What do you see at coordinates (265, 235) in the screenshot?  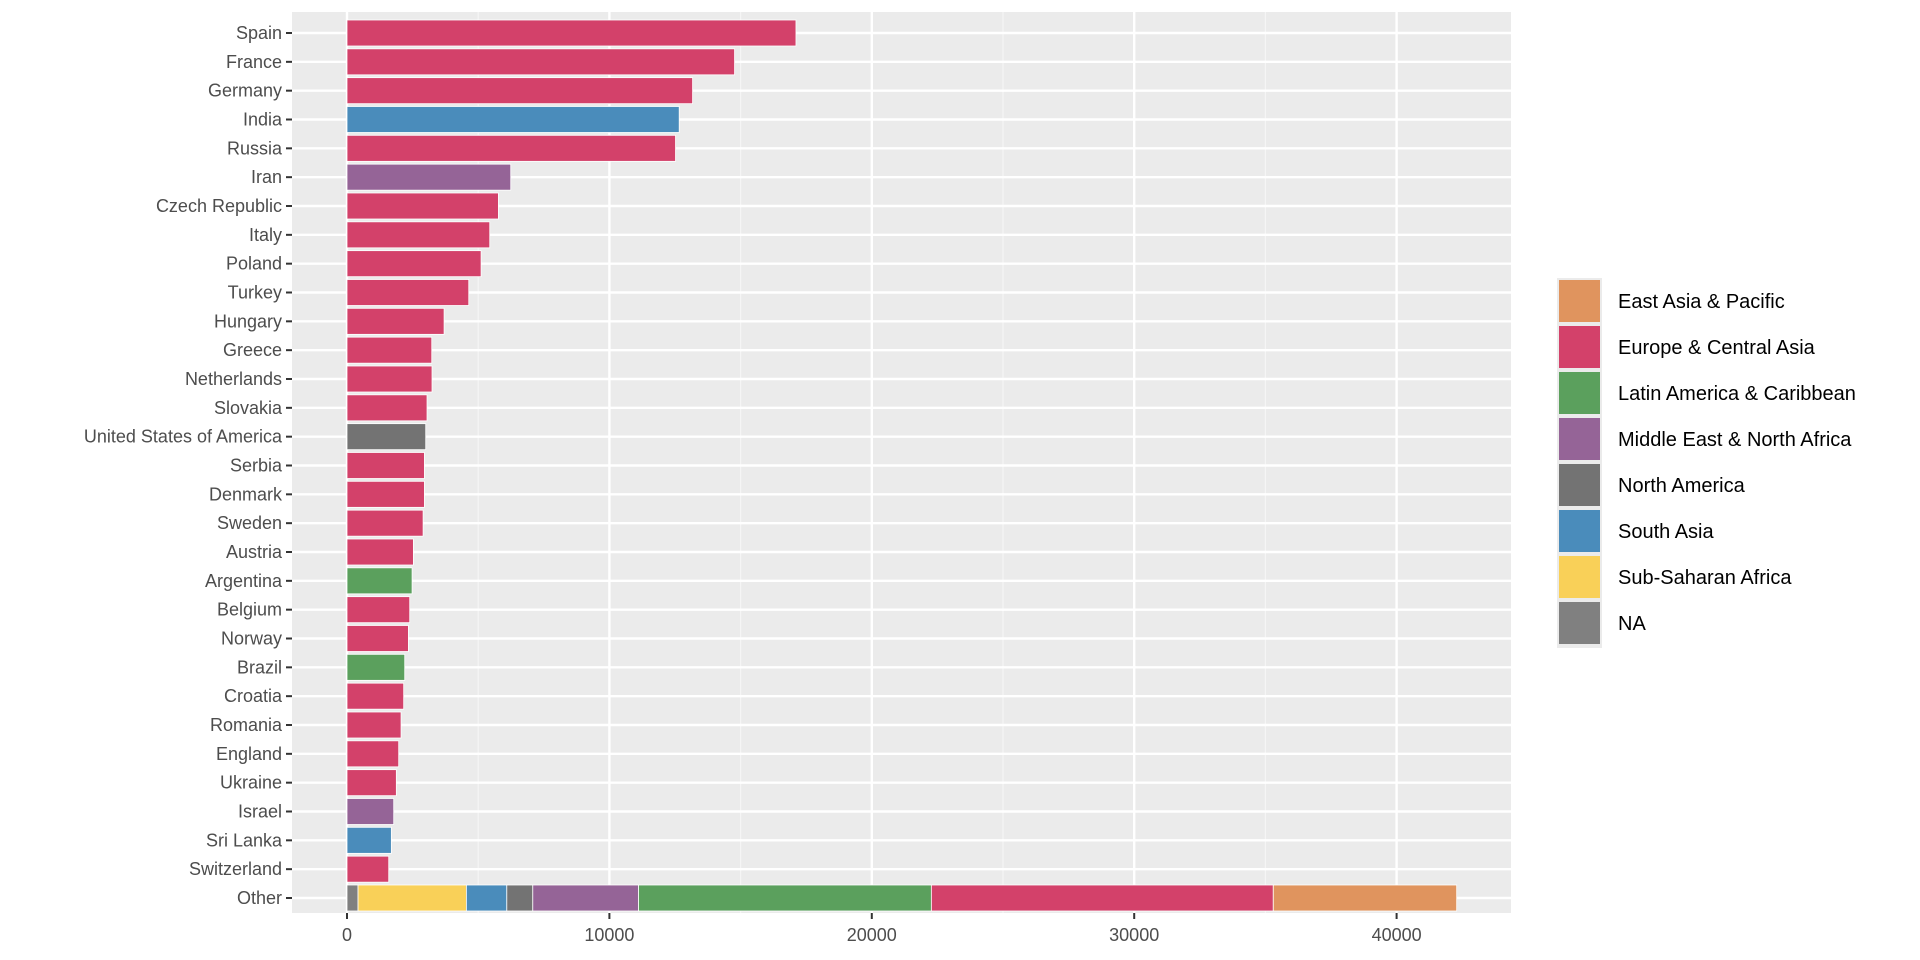 I see `y-tick-label: Italy` at bounding box center [265, 235].